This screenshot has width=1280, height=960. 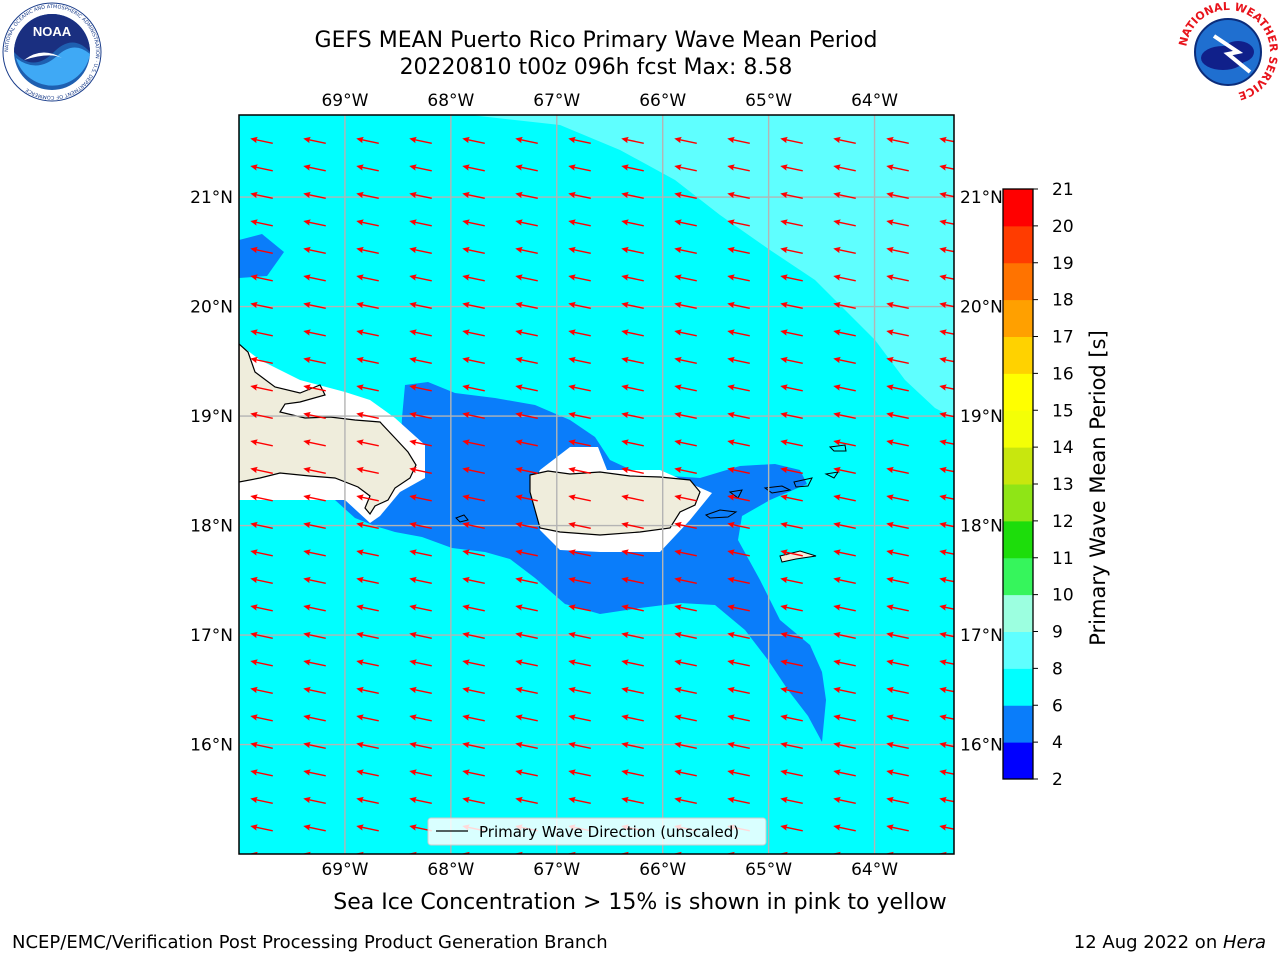 What do you see at coordinates (662, 870) in the screenshot?
I see `x-tick-label-bottom: 66°W` at bounding box center [662, 870].